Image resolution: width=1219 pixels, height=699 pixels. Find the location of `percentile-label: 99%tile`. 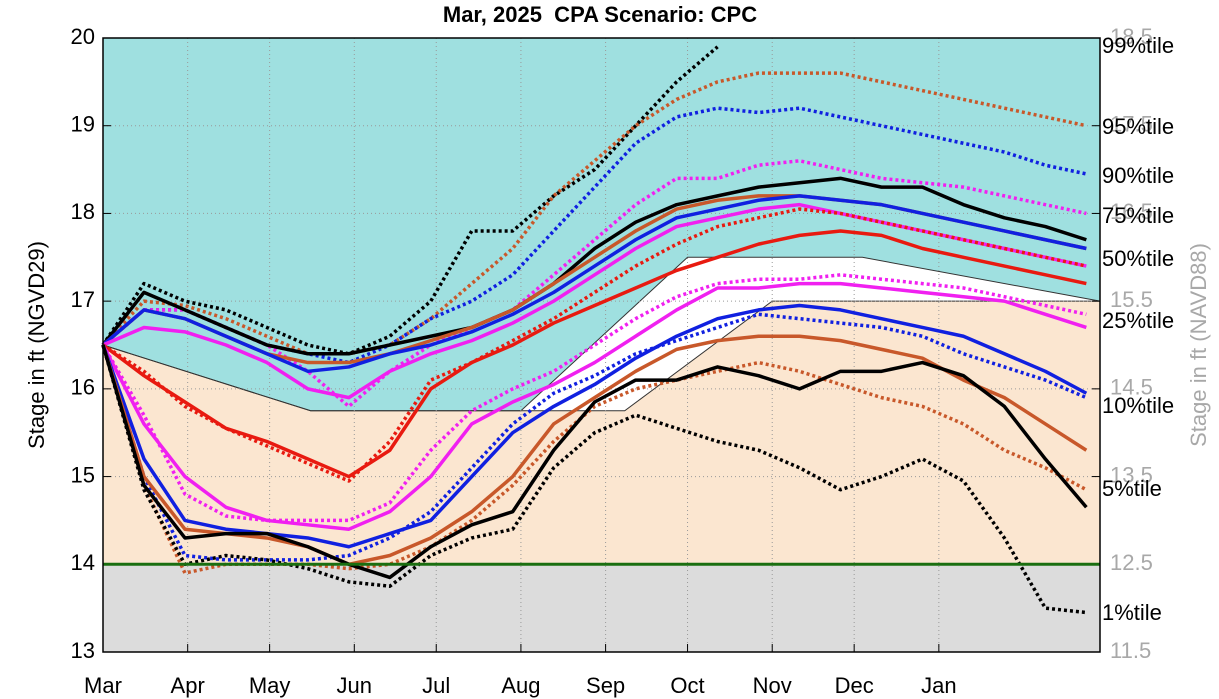

percentile-label: 99%tile is located at coordinates (1138, 45).